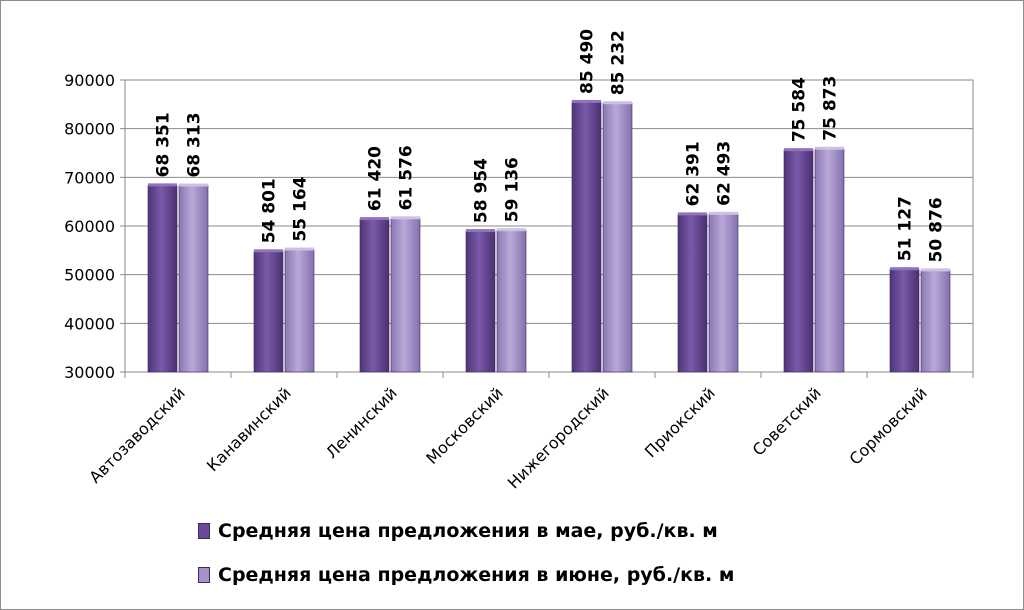 Image resolution: width=1024 pixels, height=610 pixels. Describe the element at coordinates (249, 429) in the screenshot. I see `x-category-label: Канавинский` at that location.